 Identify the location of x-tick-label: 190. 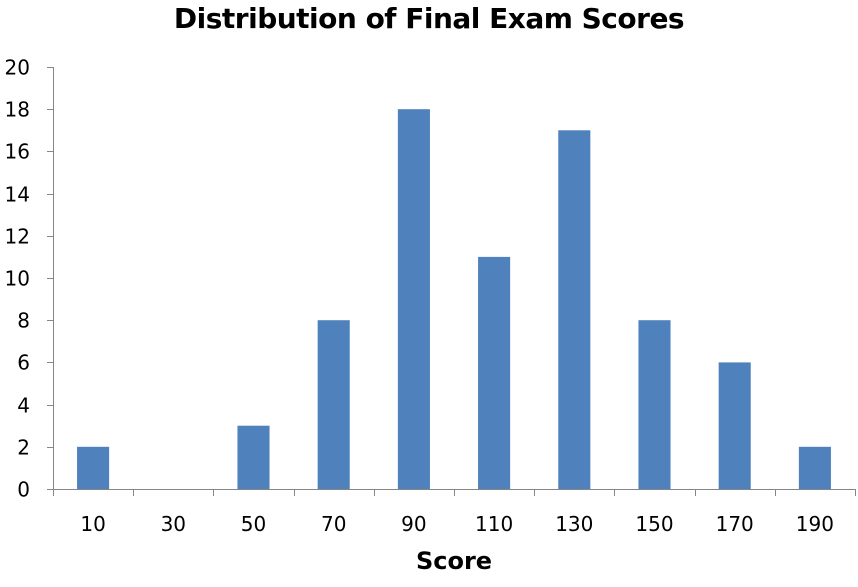
(815, 524).